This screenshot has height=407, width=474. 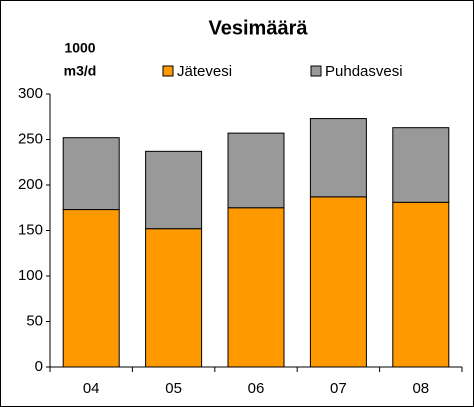 I want to click on y-tick-label: 250, so click(x=30, y=138).